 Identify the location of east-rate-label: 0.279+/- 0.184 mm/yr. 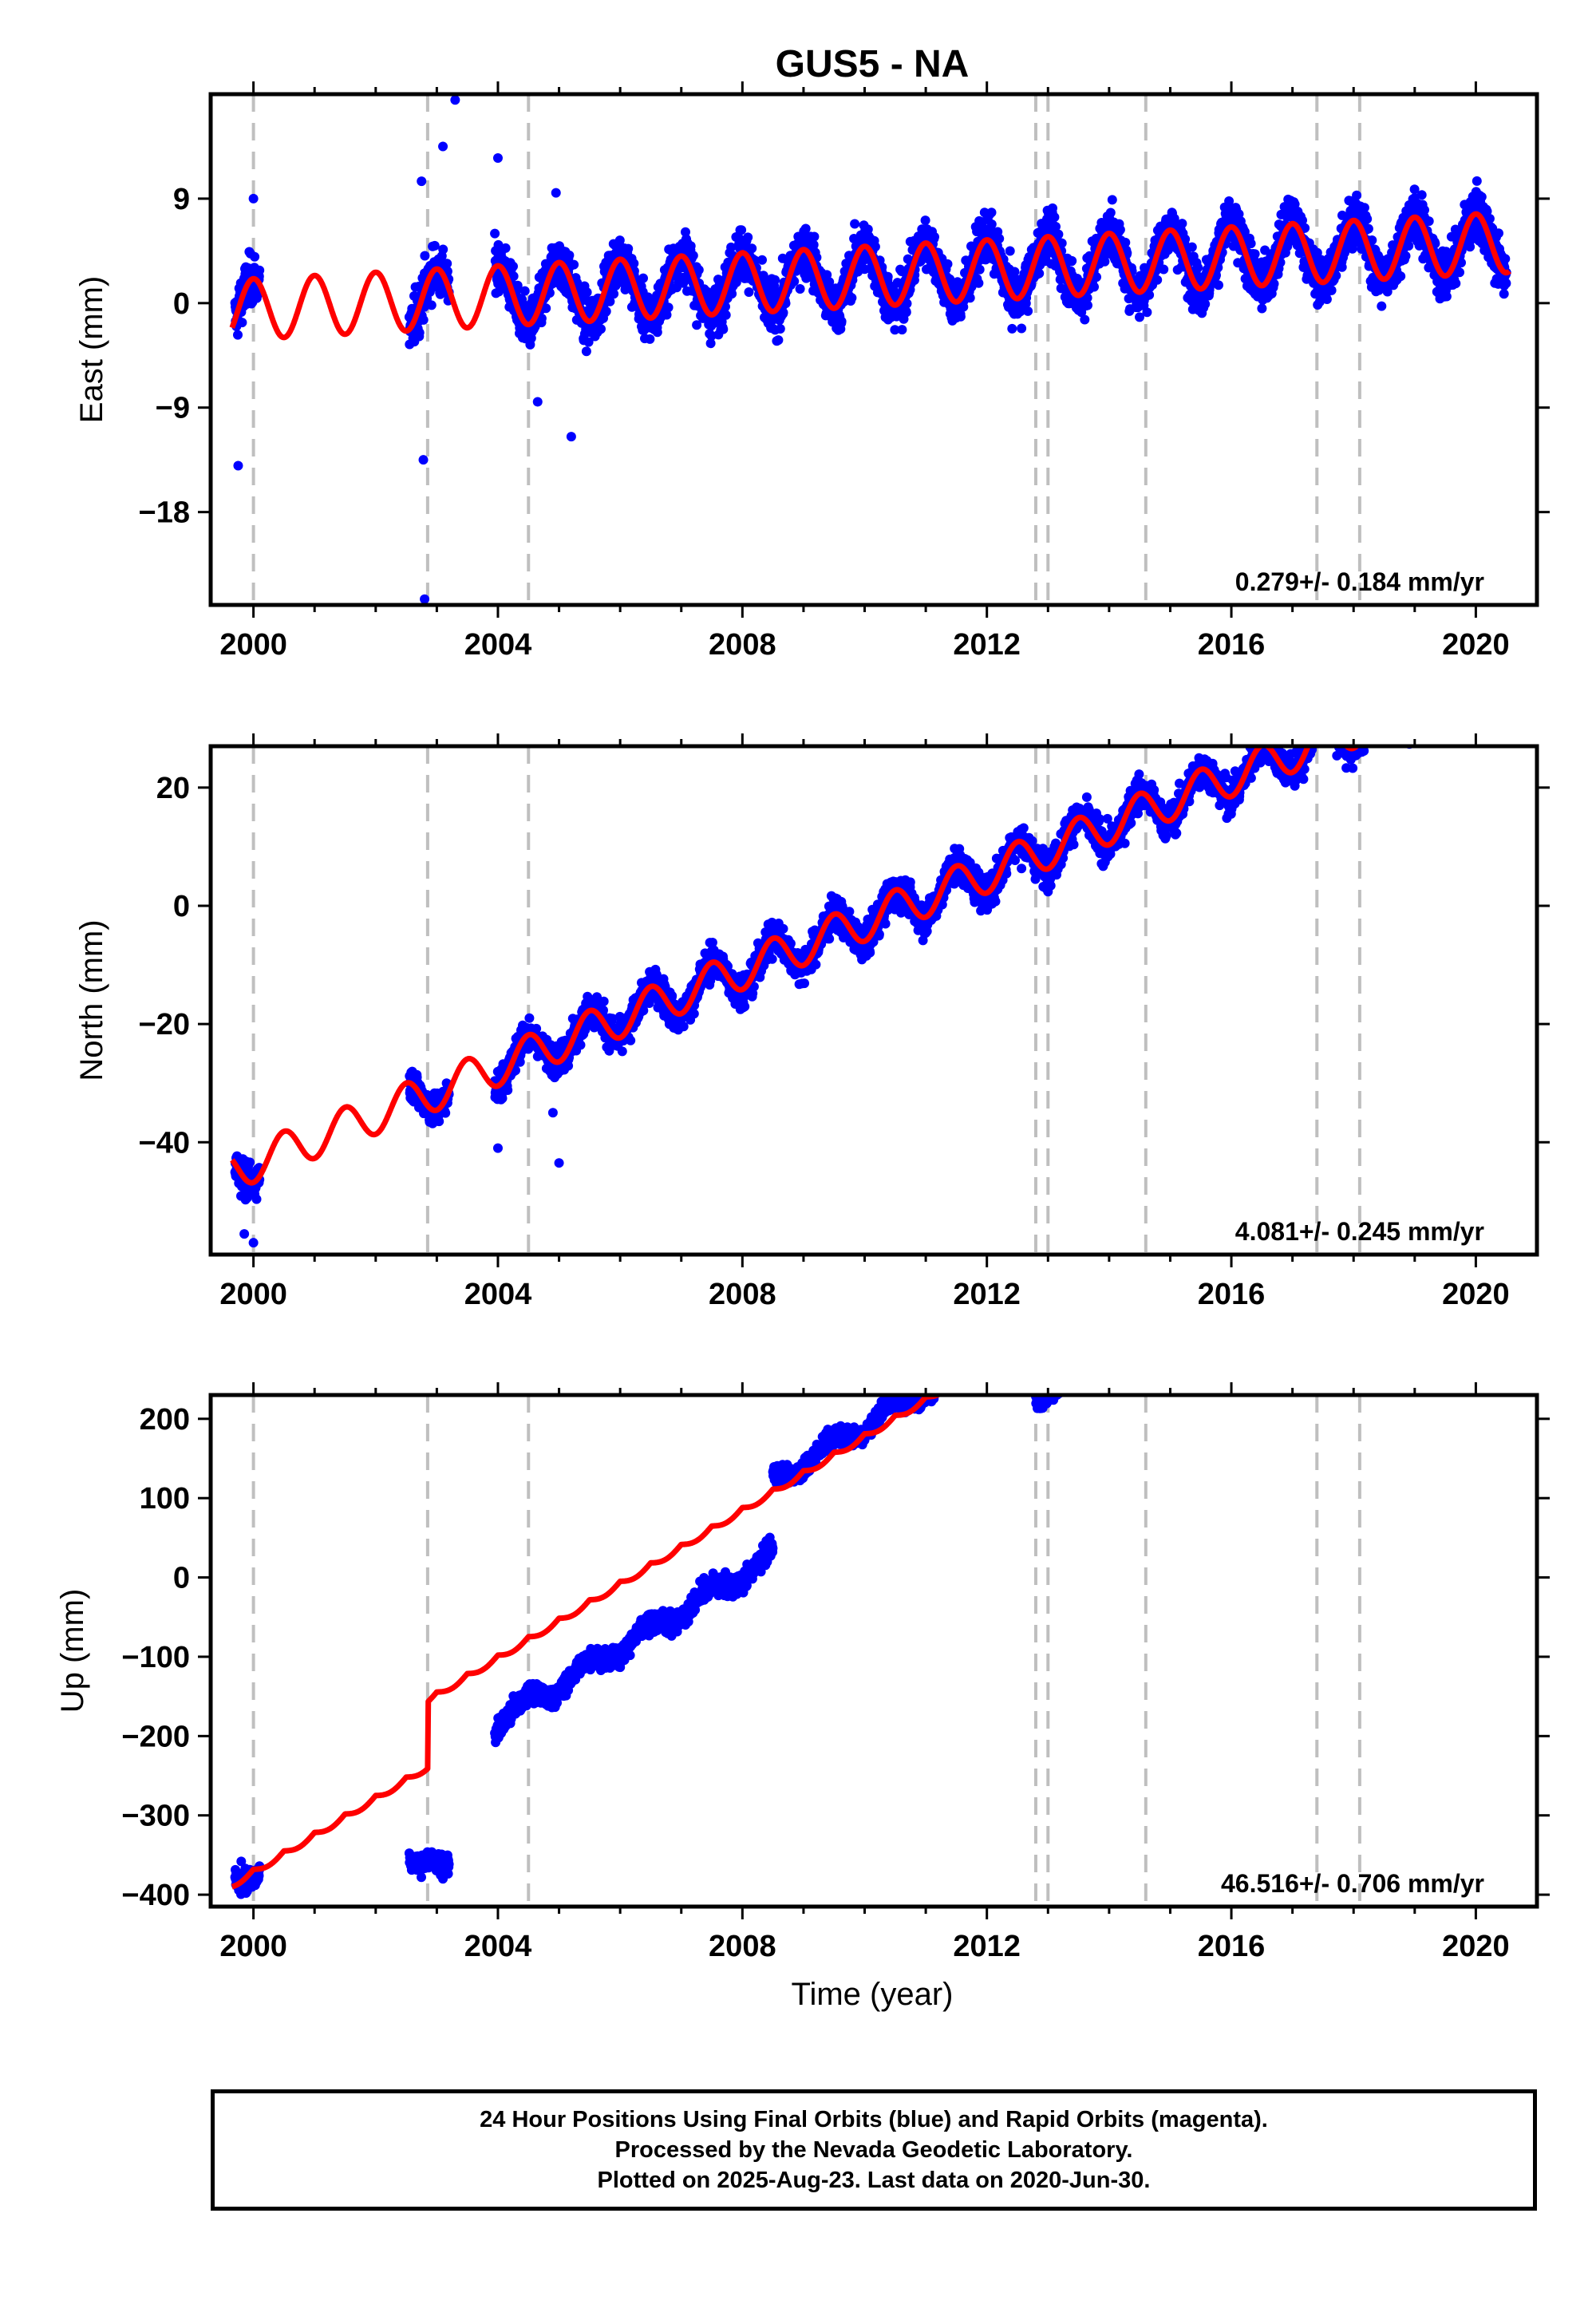
(1359, 581).